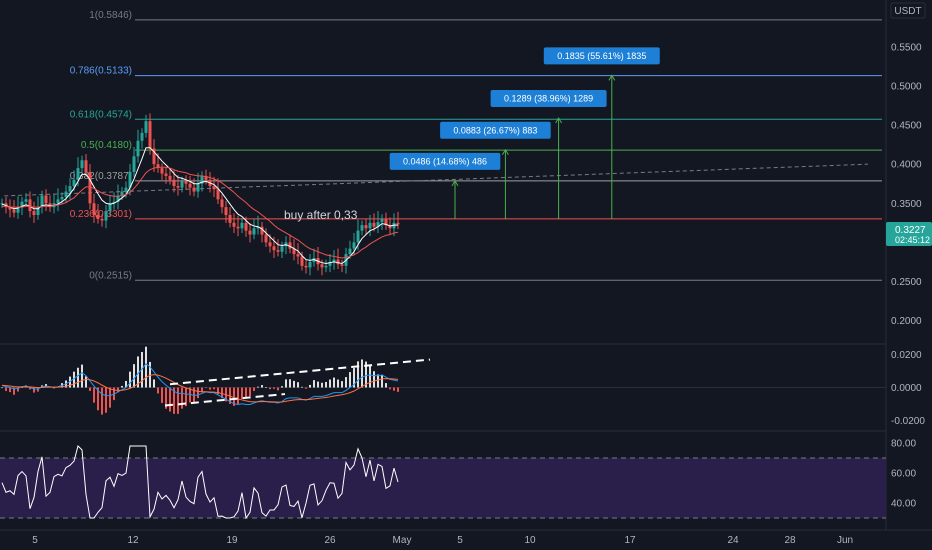 This screenshot has width=932, height=550. I want to click on time-axis-label: 28, so click(790, 540).